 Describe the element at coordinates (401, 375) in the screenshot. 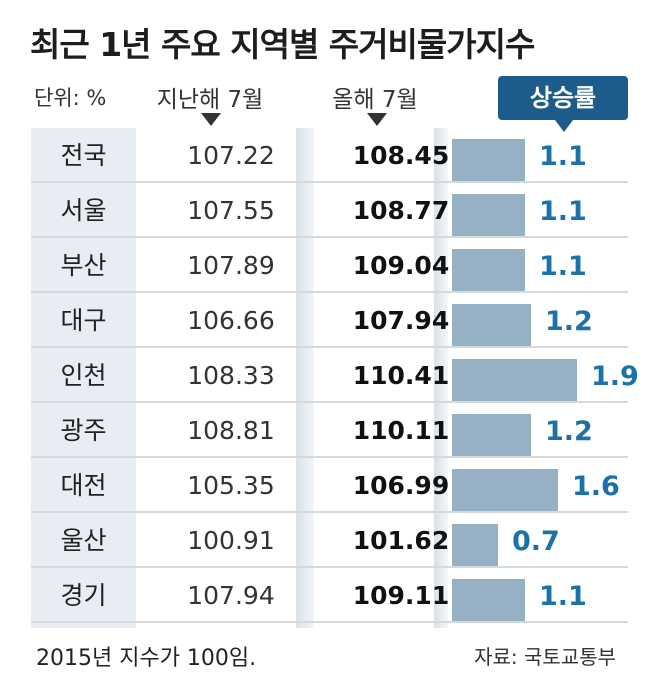

I see `current-value: 110.41` at that location.